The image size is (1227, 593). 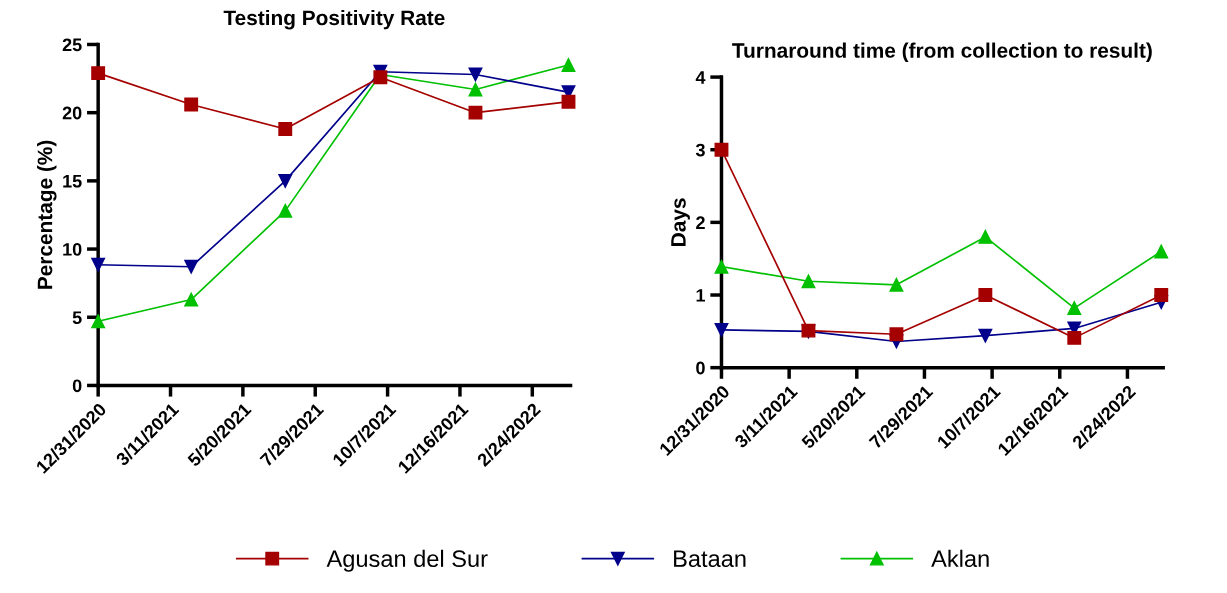 I want to click on y-tick-label: 2, so click(x=700, y=222).